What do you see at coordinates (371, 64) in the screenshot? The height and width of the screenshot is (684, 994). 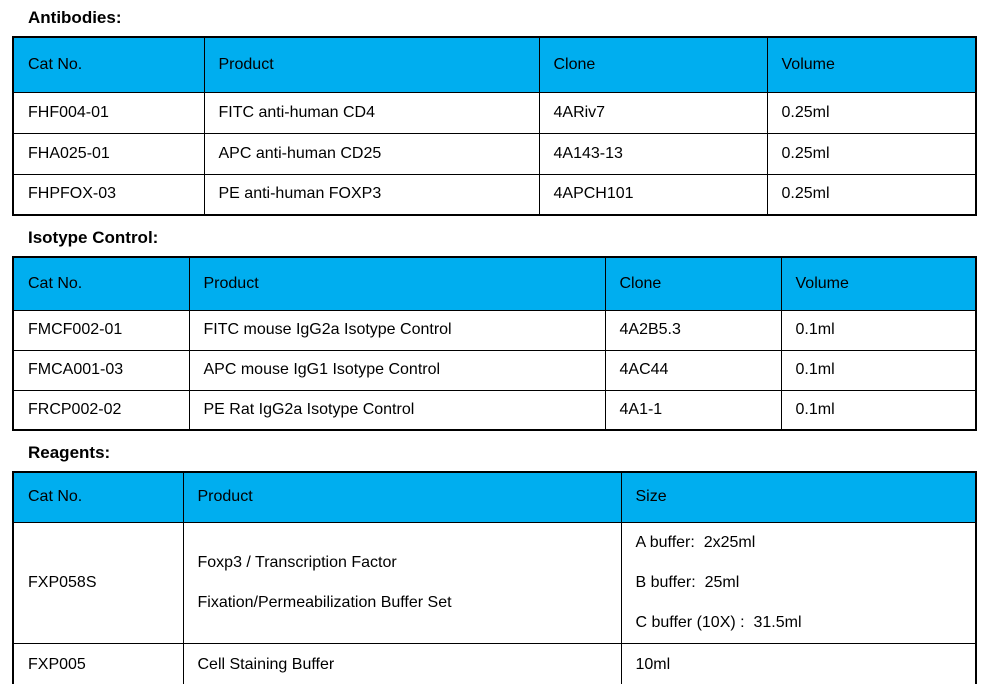 I see `antibodies-col-product: Product` at bounding box center [371, 64].